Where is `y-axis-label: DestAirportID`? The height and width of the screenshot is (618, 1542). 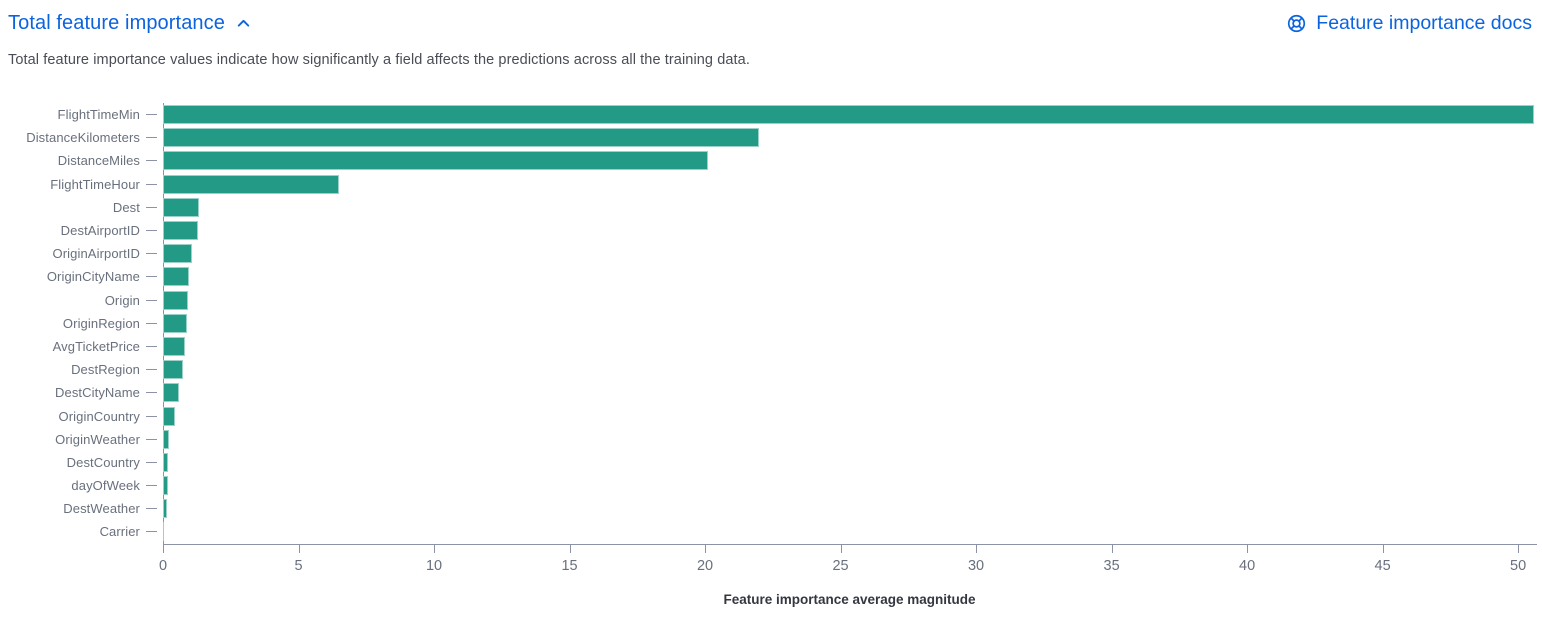 y-axis-label: DestAirportID is located at coordinates (100, 231).